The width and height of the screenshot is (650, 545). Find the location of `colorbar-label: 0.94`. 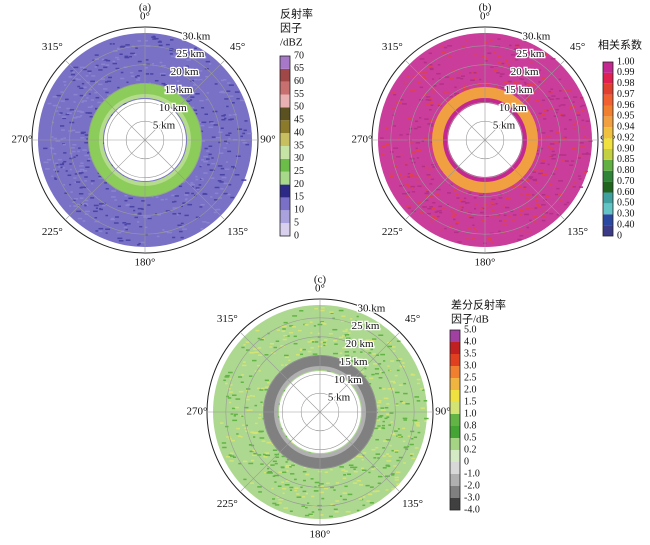

colorbar-label: 0.94 is located at coordinates (626, 127).